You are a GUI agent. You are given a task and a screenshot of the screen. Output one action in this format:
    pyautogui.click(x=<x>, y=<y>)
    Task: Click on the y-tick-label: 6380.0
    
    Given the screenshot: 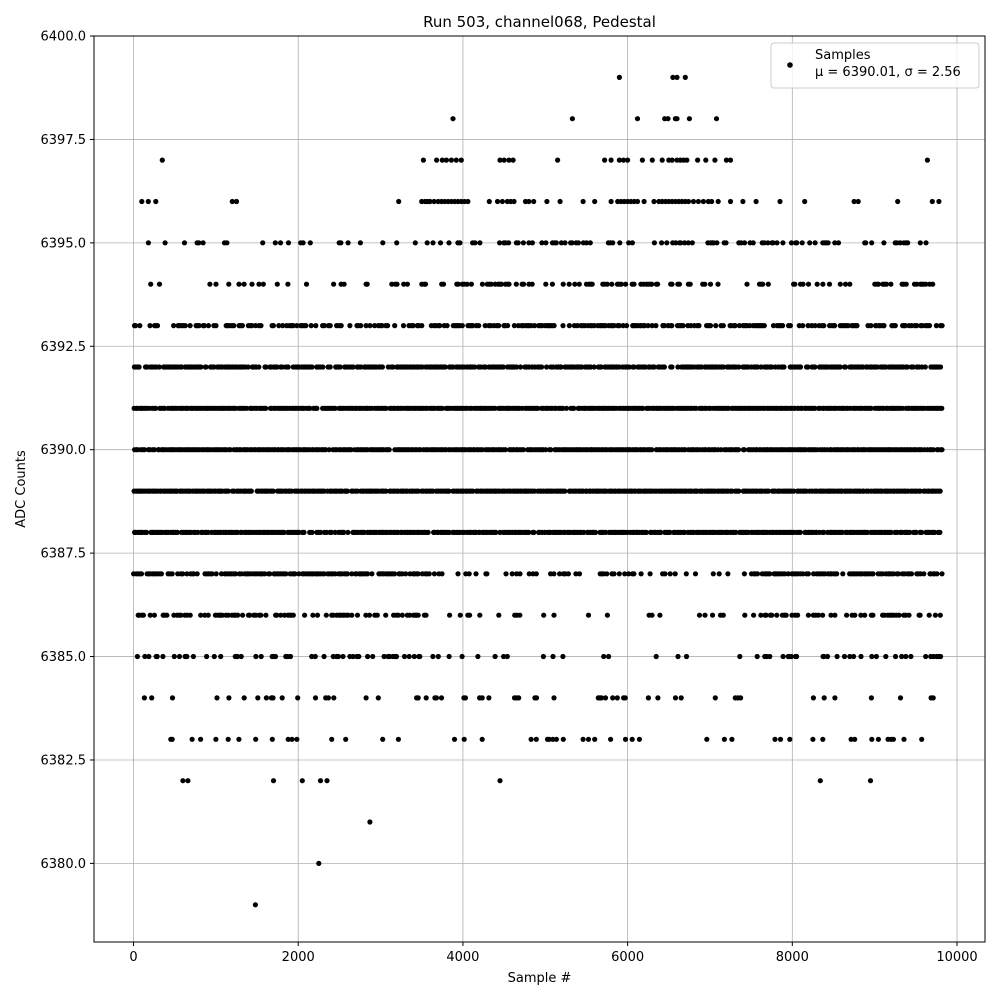 What is the action you would take?
    pyautogui.click(x=64, y=864)
    